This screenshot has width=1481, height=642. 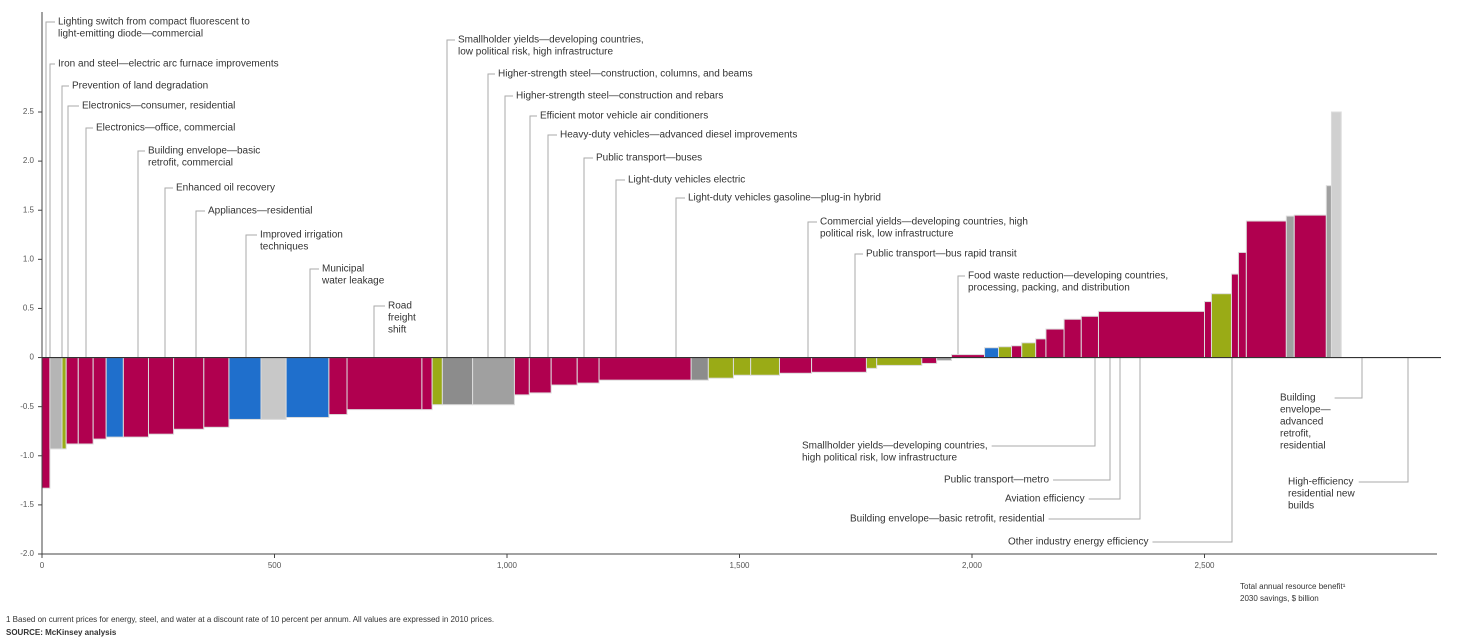 What do you see at coordinates (130, 34) in the screenshot?
I see `annotation: light-emitting diode—commercial` at bounding box center [130, 34].